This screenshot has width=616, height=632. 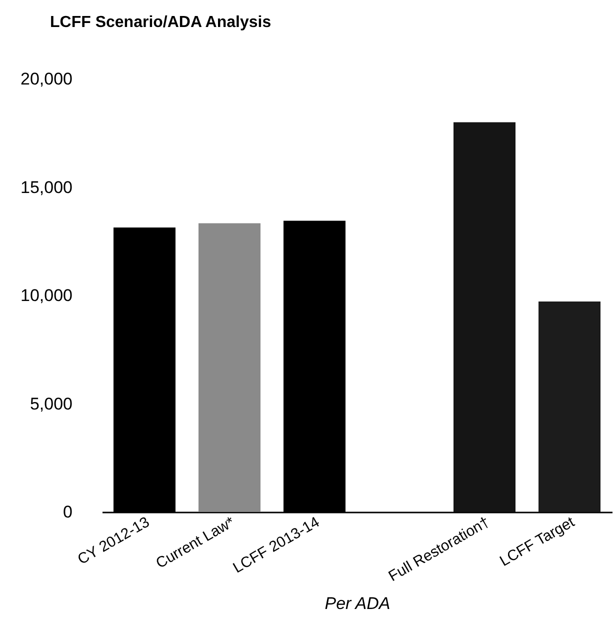 What do you see at coordinates (46, 295) in the screenshot?
I see `y-tick-label: 10,000` at bounding box center [46, 295].